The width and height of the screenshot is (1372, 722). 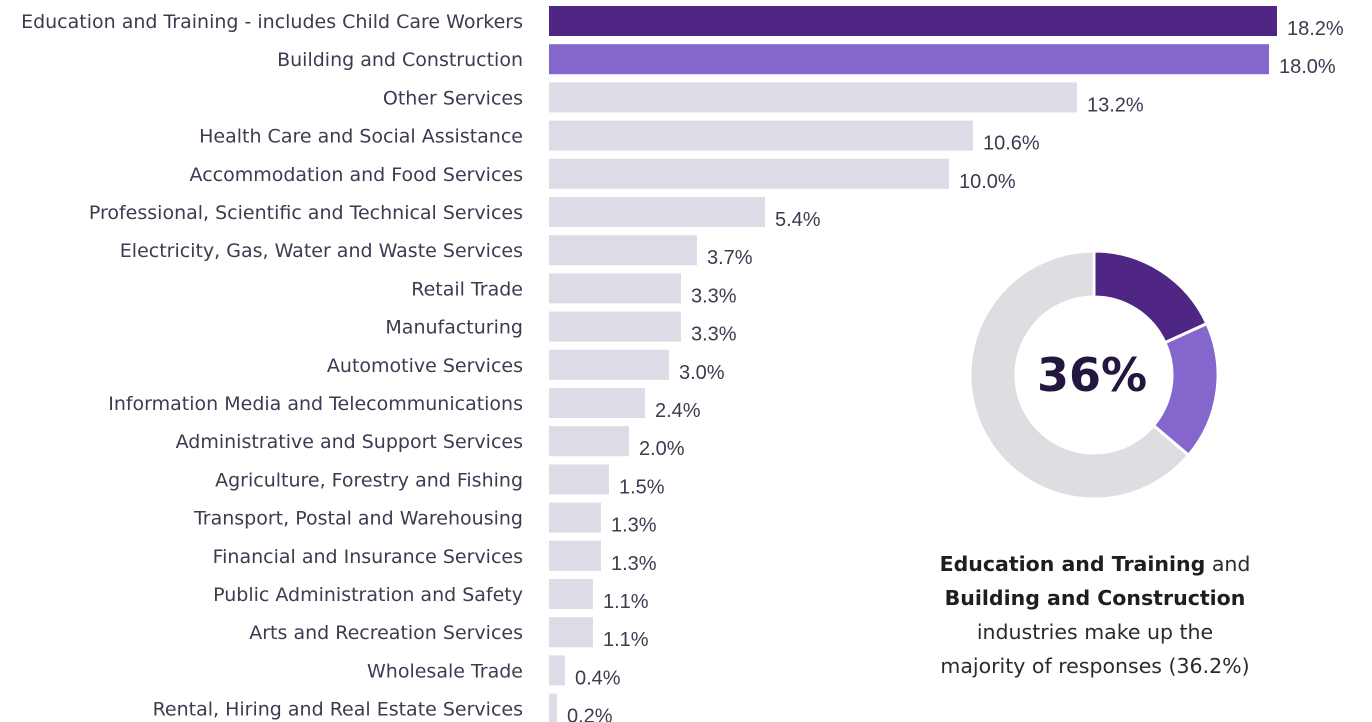 What do you see at coordinates (338, 710) in the screenshot?
I see `category-label-18: Rental, Hiring and Real Estate Services` at bounding box center [338, 710].